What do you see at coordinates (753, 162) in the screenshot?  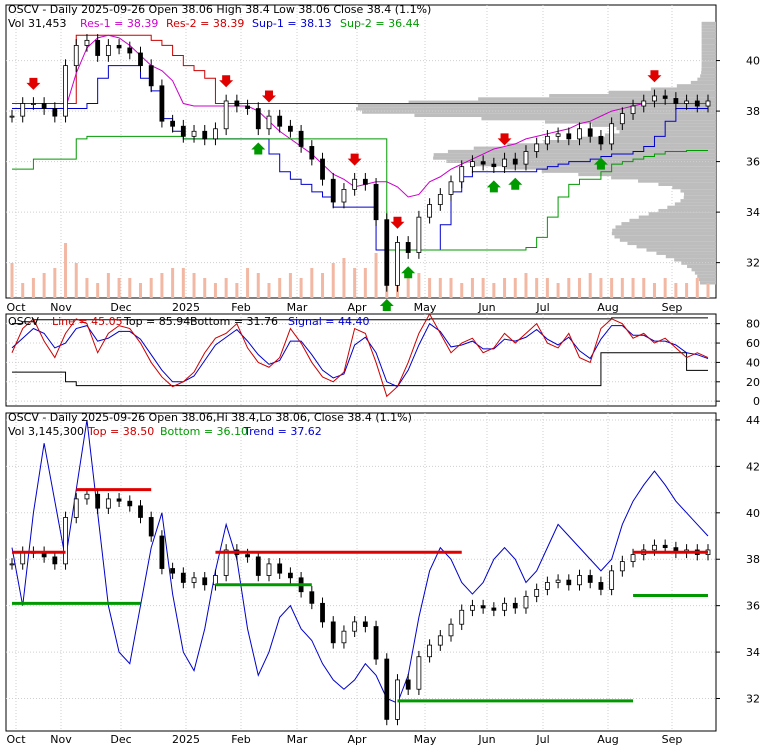 I see `p1-ytick-label: 36` at bounding box center [753, 162].